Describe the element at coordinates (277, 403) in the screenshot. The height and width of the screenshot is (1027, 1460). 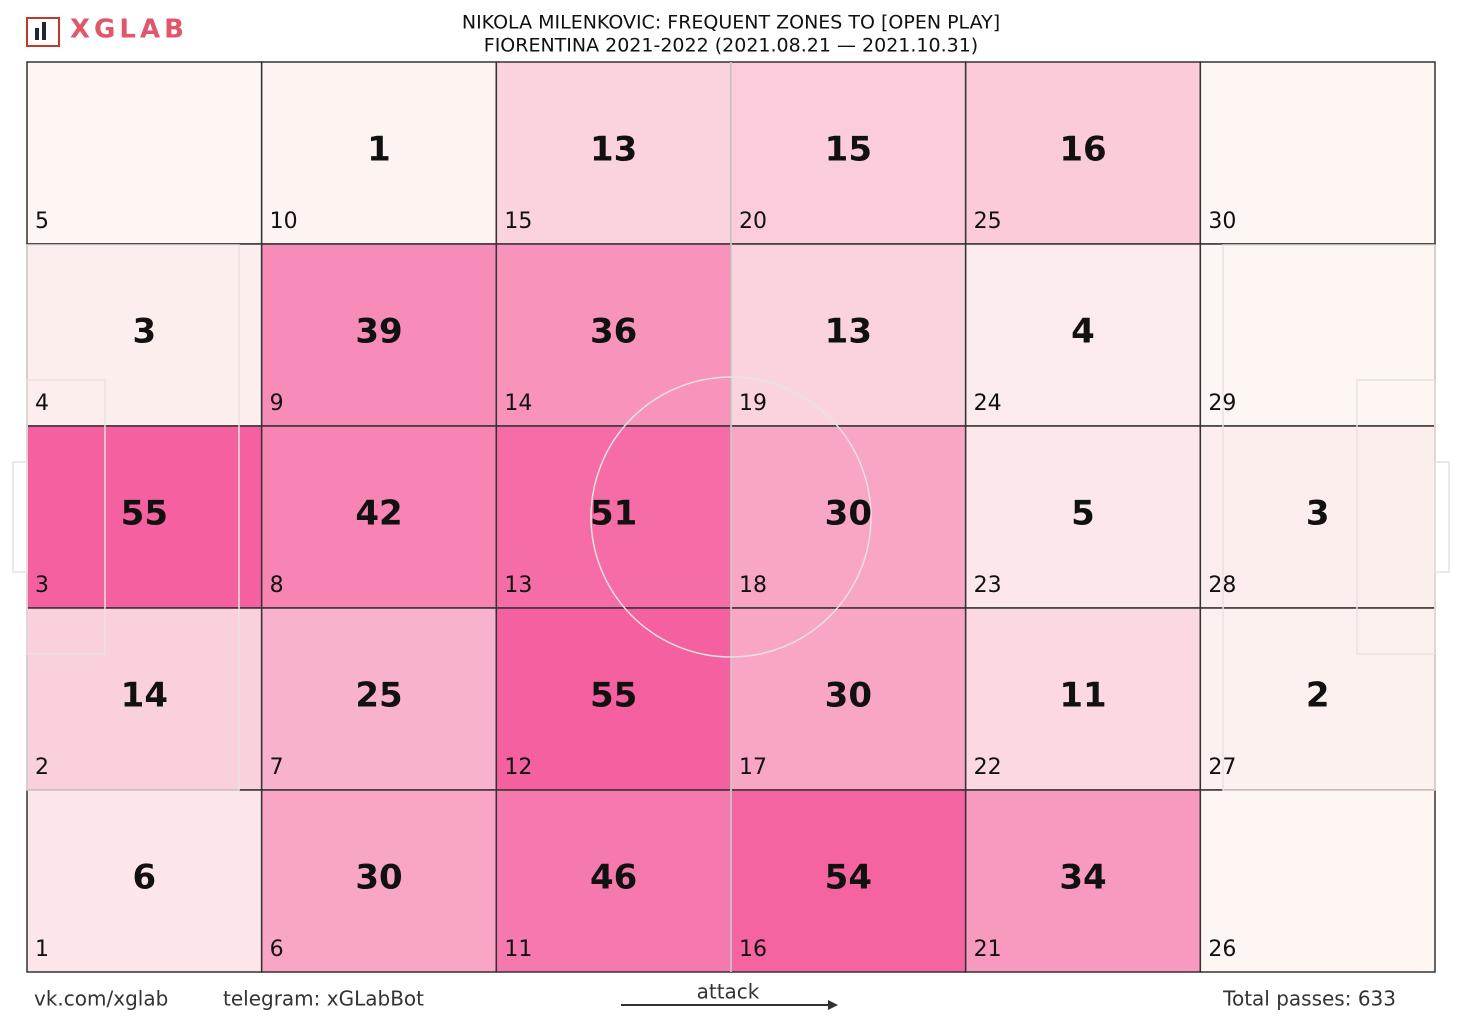
I see `zone-label: 9` at that location.